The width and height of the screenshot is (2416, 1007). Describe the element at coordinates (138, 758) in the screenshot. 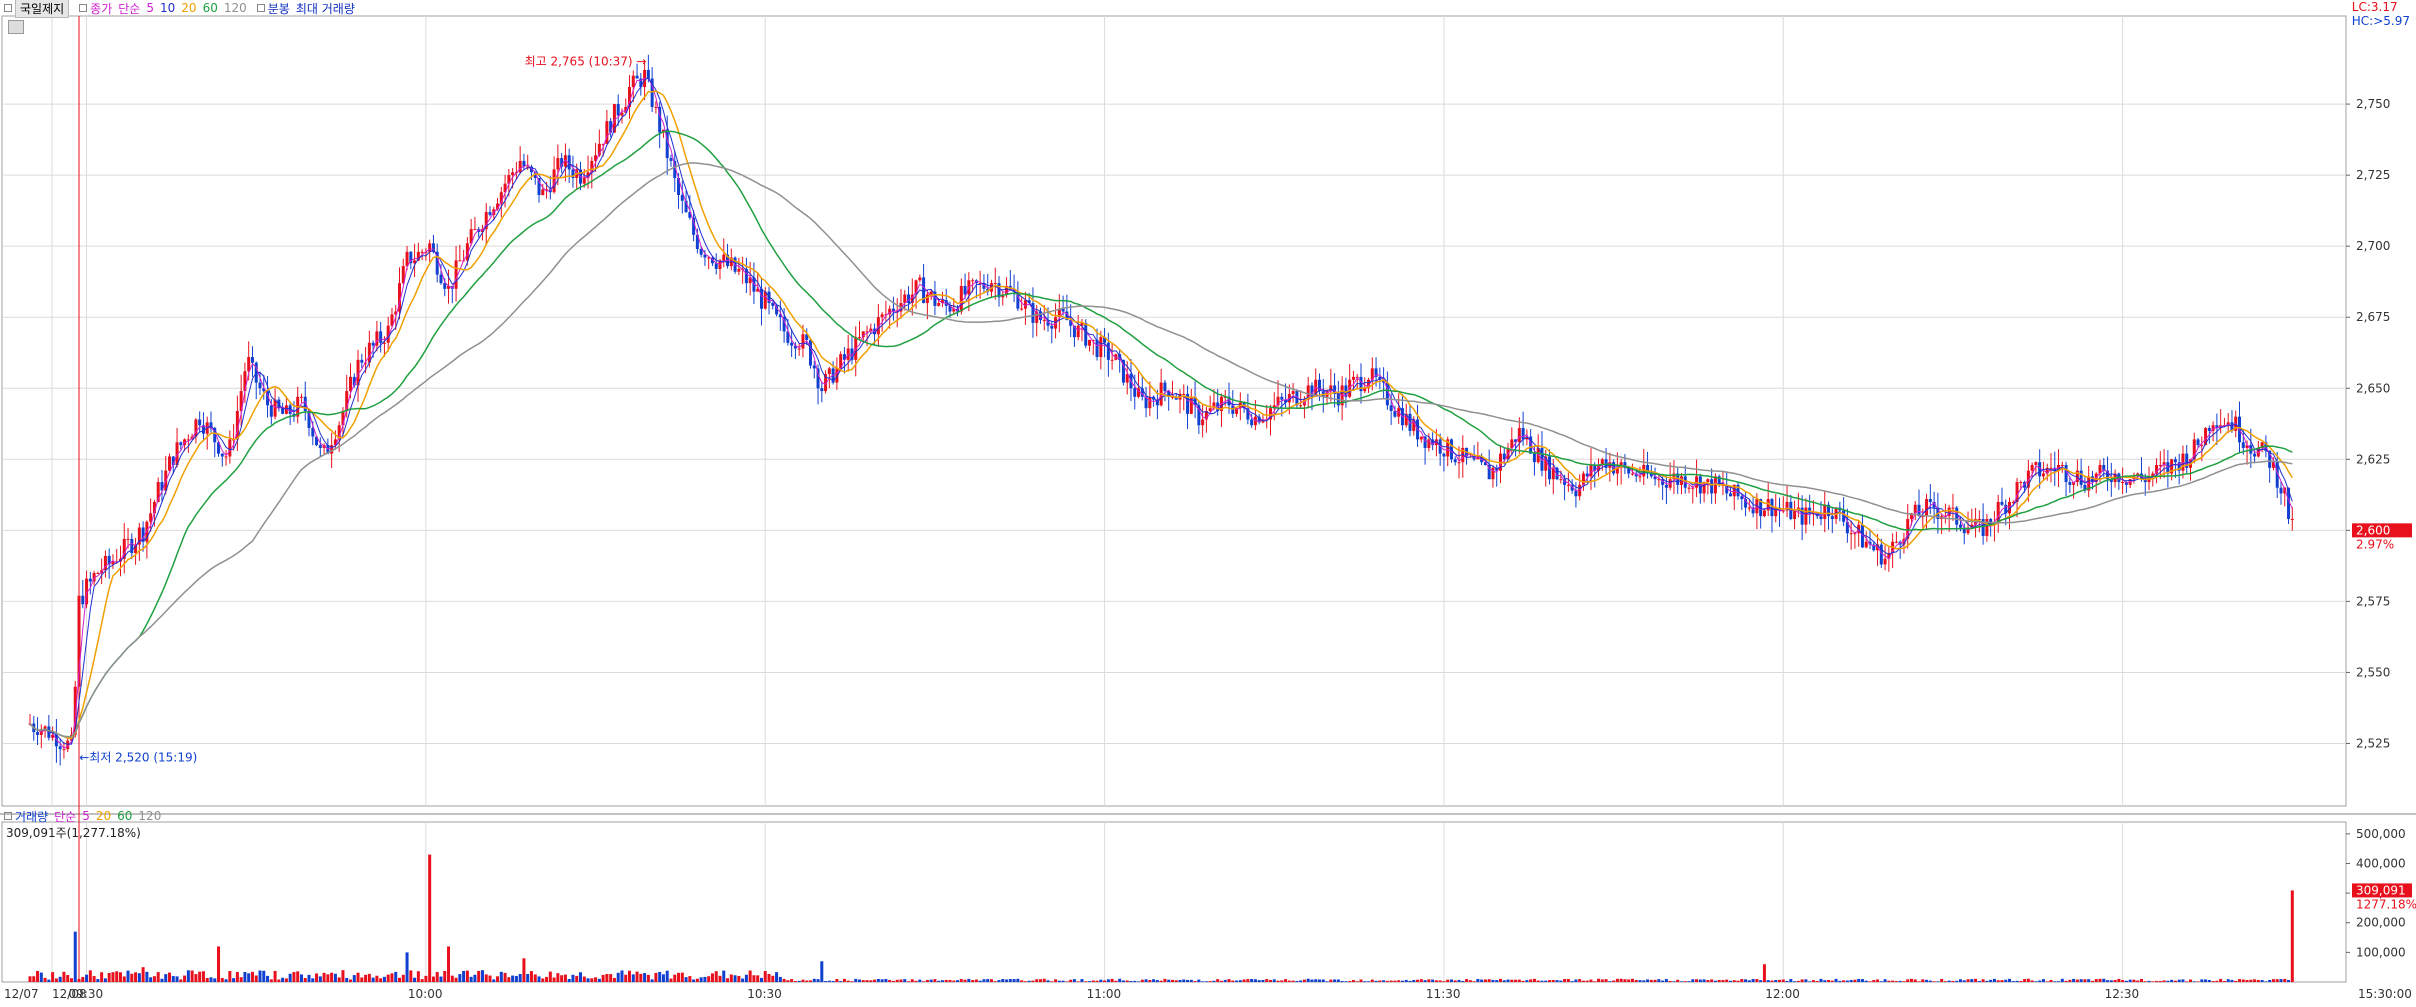

I see `low-marker-label: ←최저 2,520 (15:19)` at that location.